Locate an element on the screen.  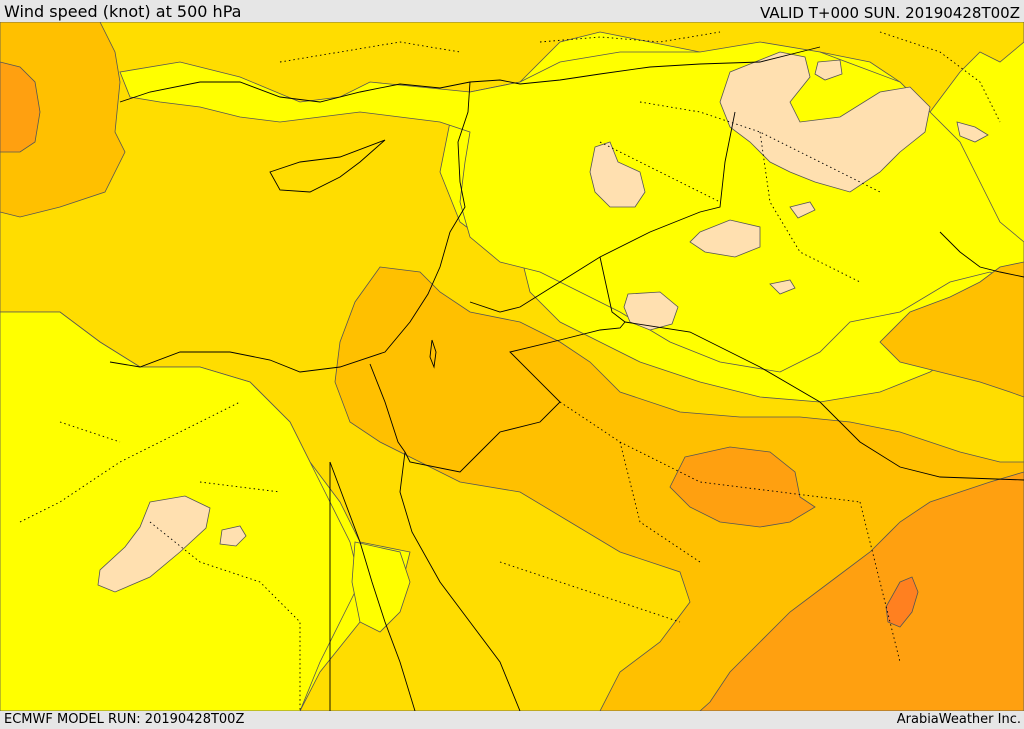
coastline-turkey is located at coordinates (320, 91).